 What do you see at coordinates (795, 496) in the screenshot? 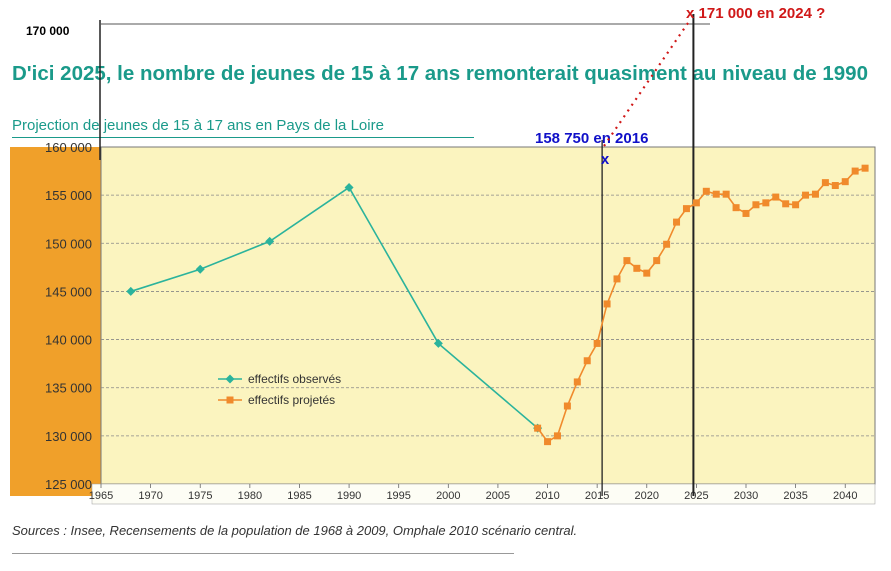
I see `x-tick-label: 2035` at bounding box center [795, 496].